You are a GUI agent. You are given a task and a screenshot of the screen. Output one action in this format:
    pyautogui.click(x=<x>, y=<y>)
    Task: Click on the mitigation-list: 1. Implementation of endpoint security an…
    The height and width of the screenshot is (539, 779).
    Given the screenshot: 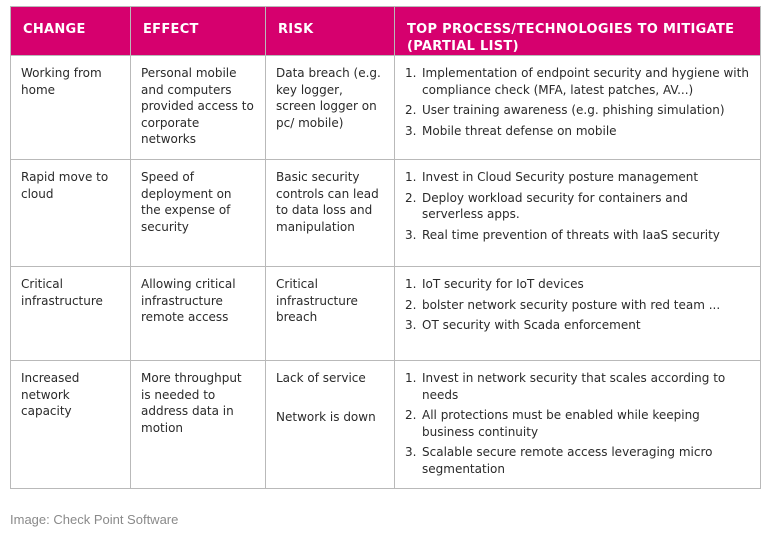 What is the action you would take?
    pyautogui.click(x=577, y=102)
    